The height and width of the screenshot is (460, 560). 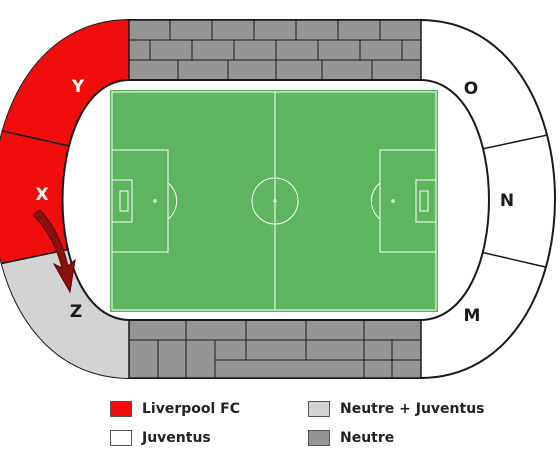 I want to click on sector-label-n: N, so click(x=507, y=201).